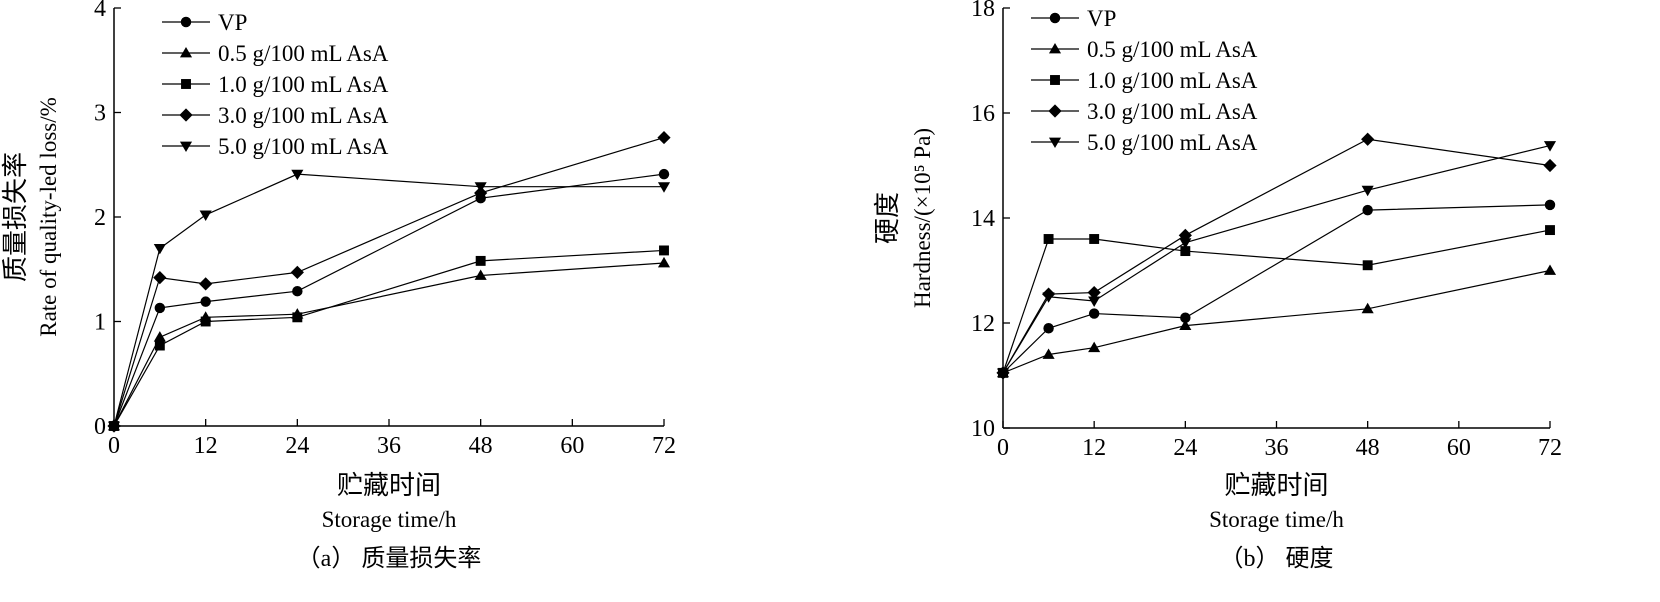 The width and height of the screenshot is (1660, 602). Describe the element at coordinates (1172, 142) in the screenshot. I see `legend-label: 5.0 g/100 mL AsA` at that location.